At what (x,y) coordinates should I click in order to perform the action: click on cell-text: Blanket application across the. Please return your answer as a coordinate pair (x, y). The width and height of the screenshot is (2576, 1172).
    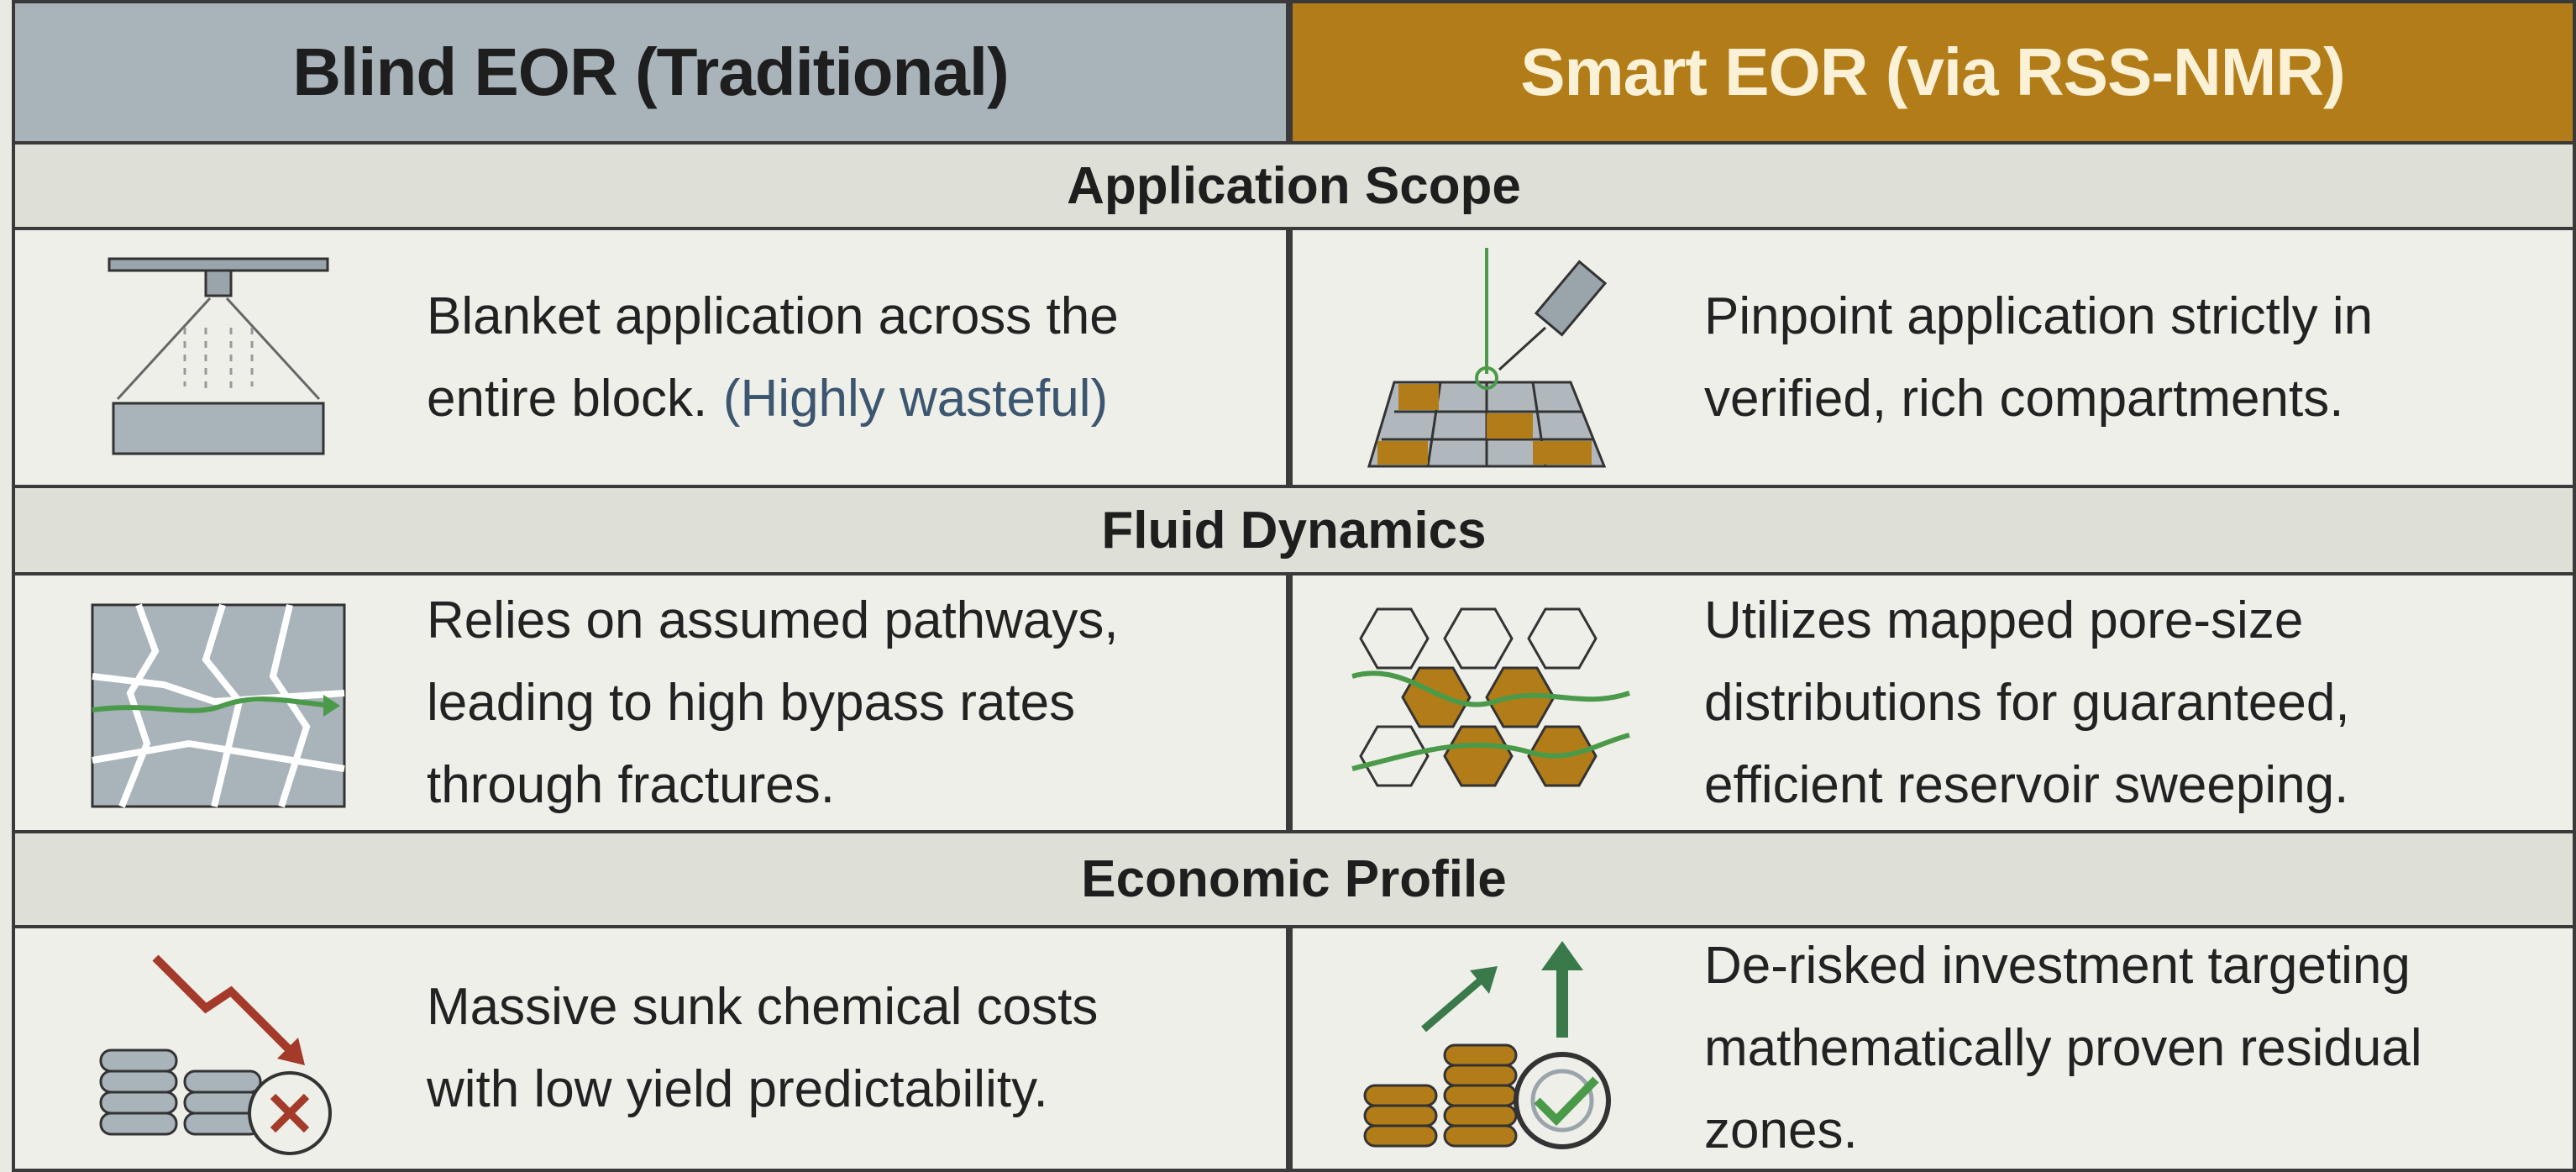
    Looking at the image, I should click on (773, 316).